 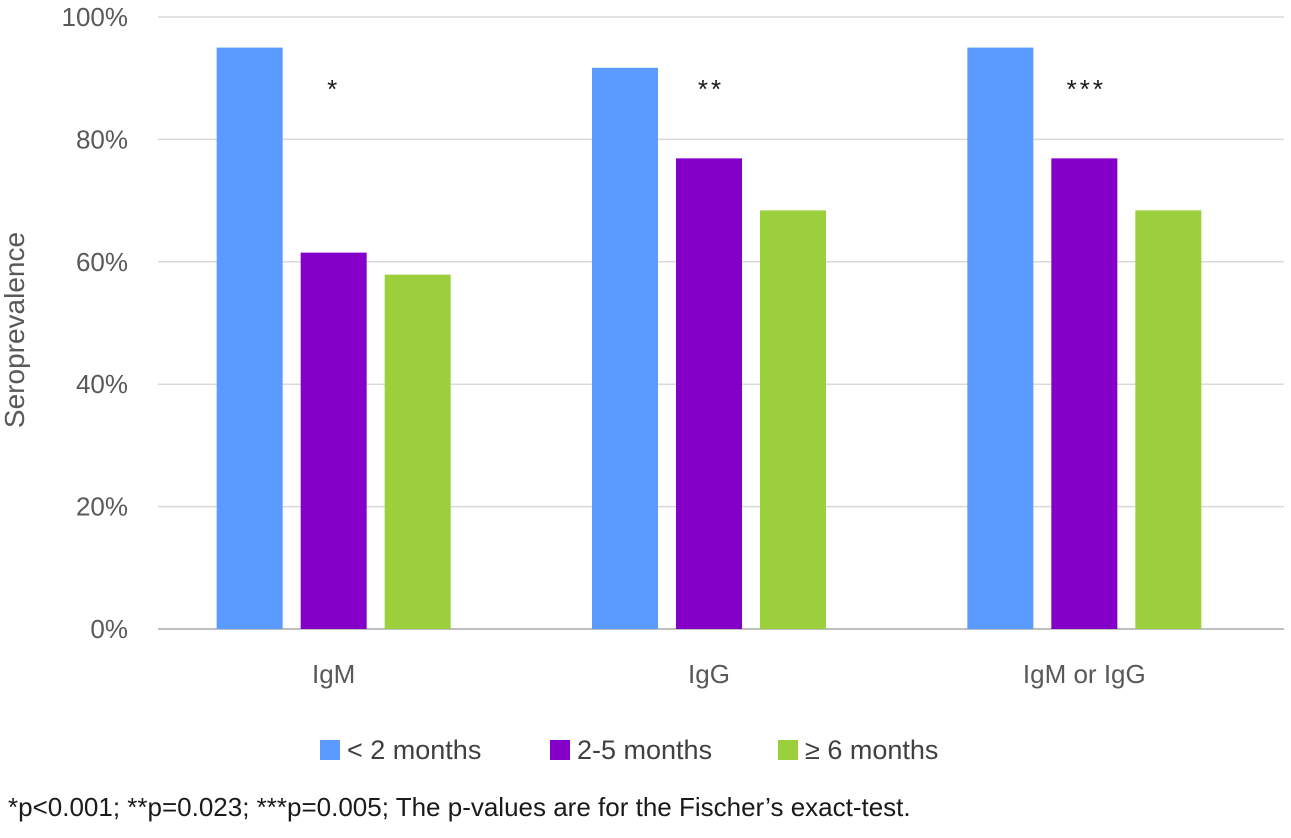 I want to click on y-tick-label: 100%, so click(x=95, y=17).